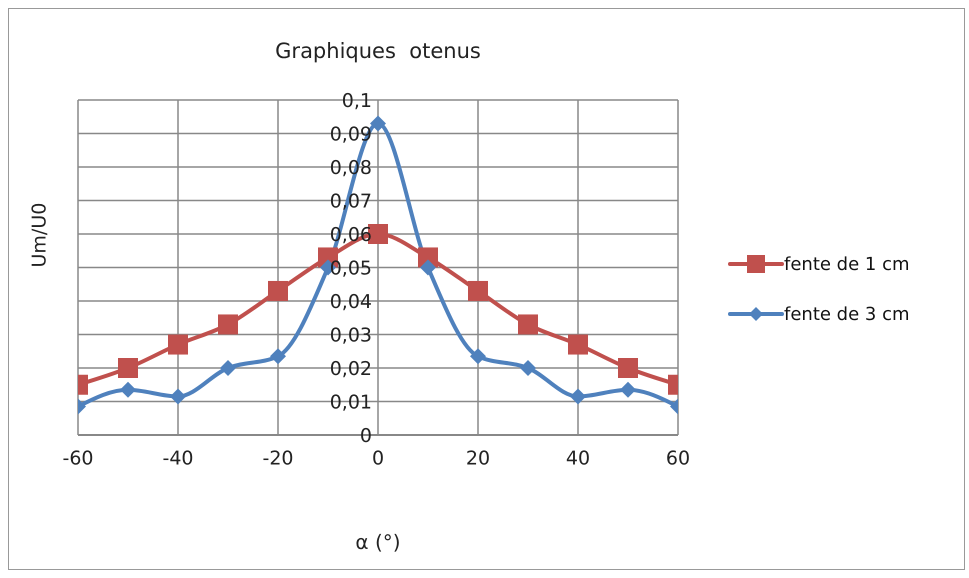 The width and height of the screenshot is (969, 578). I want to click on x-tick-label: -40, so click(178, 458).